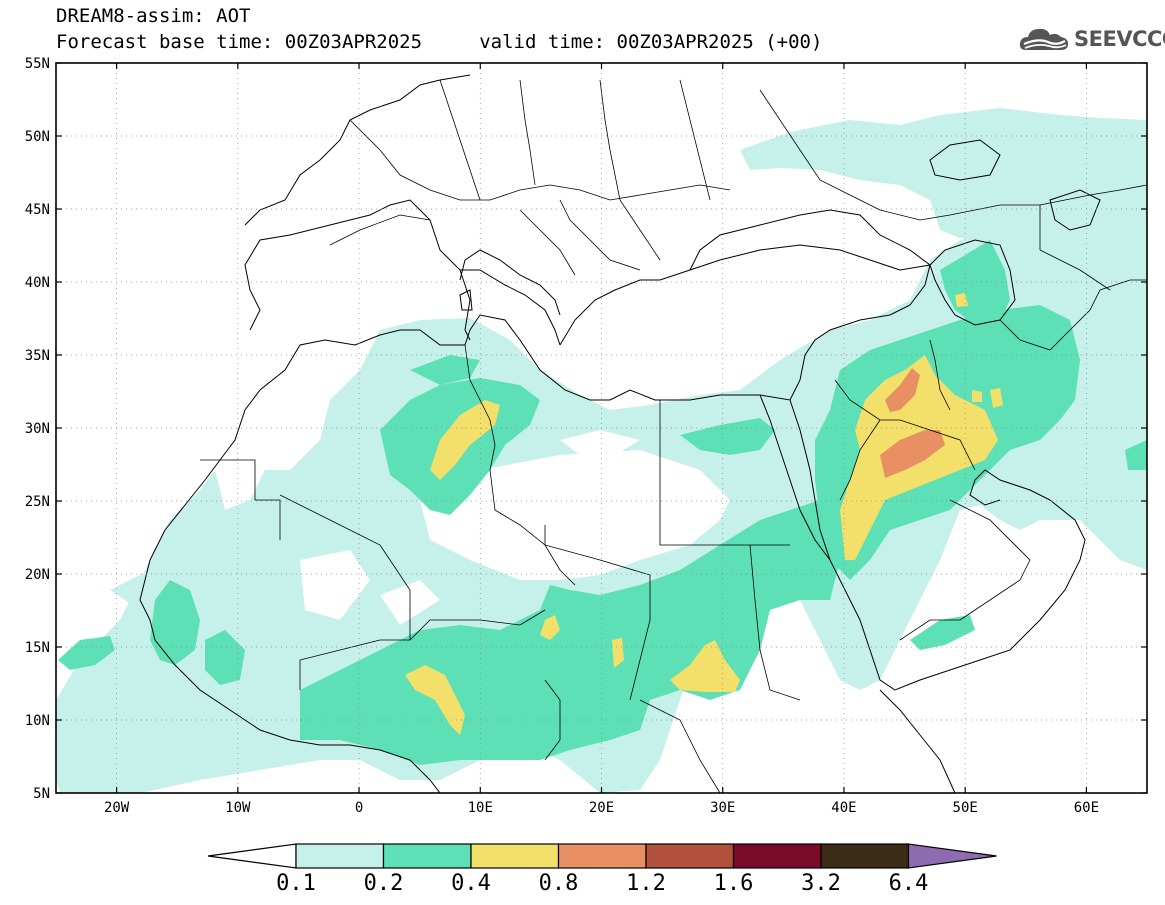 This screenshot has height=905, width=1165. Describe the element at coordinates (646, 883) in the screenshot. I see `colorbar-label: 1.2` at that location.